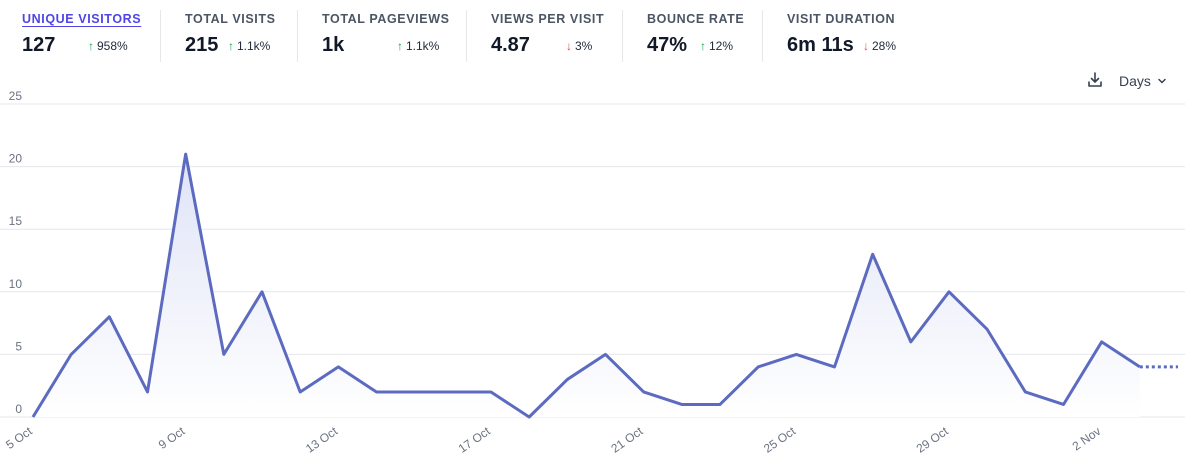 This screenshot has height=476, width=1185. Describe the element at coordinates (82, 19) in the screenshot. I see `metric-label: UNIQUE VISITORS` at that location.